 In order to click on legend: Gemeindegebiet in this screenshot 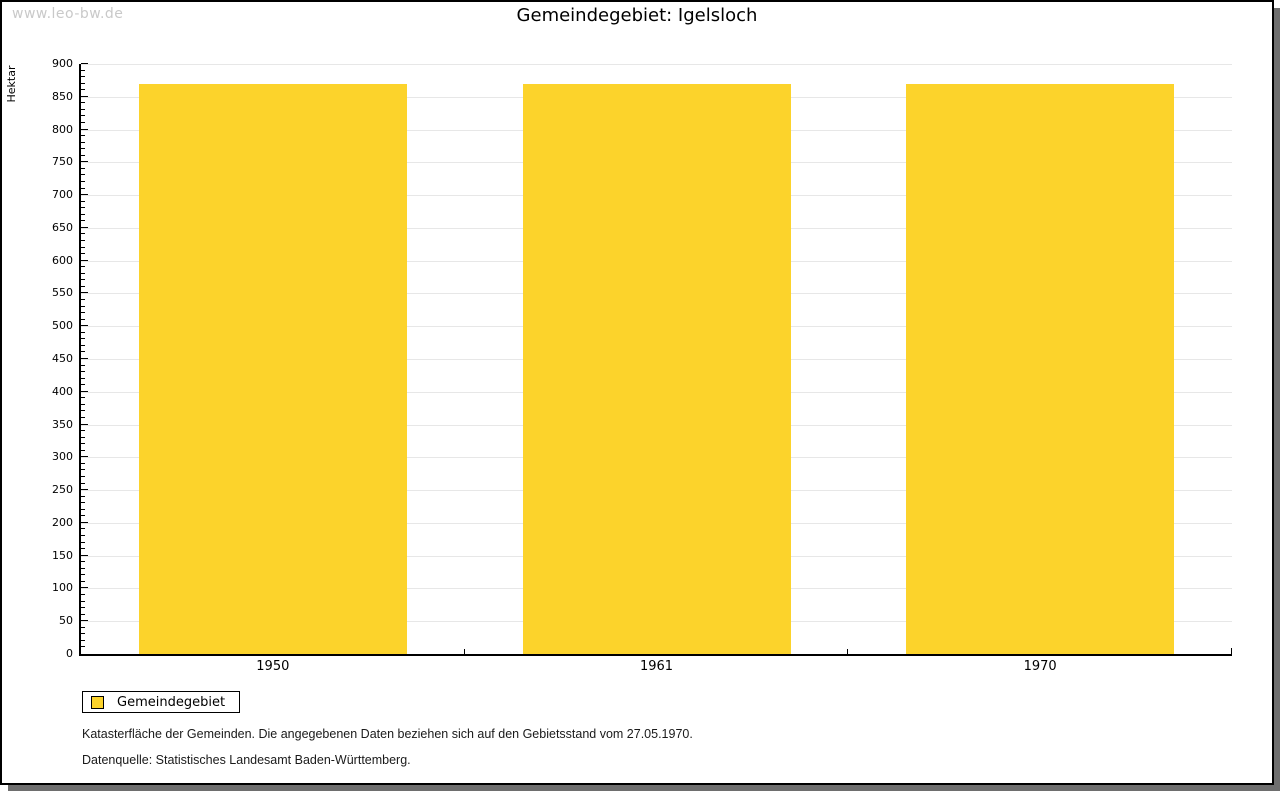, I will do `click(161, 702)`.